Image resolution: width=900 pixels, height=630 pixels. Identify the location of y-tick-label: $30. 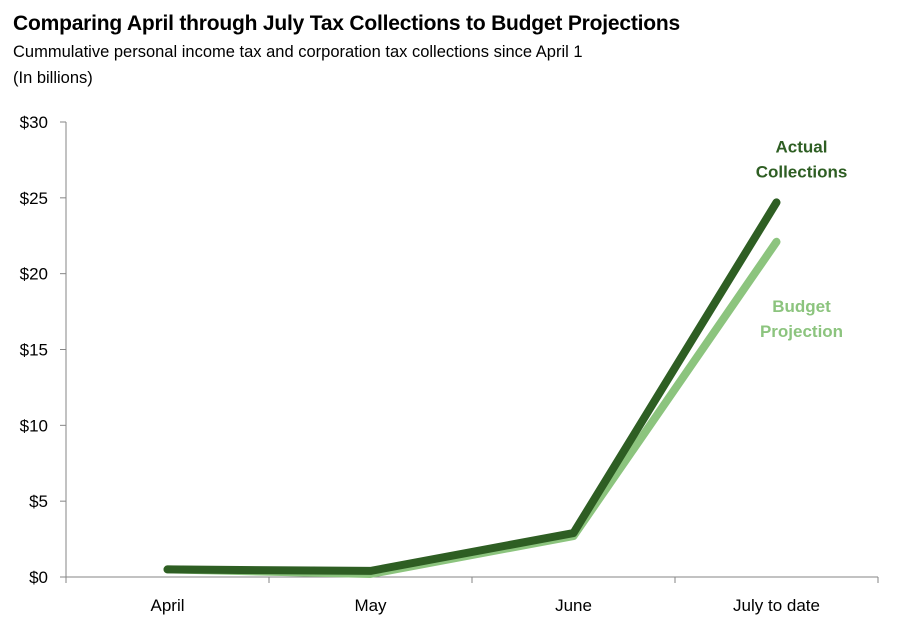
(34, 122).